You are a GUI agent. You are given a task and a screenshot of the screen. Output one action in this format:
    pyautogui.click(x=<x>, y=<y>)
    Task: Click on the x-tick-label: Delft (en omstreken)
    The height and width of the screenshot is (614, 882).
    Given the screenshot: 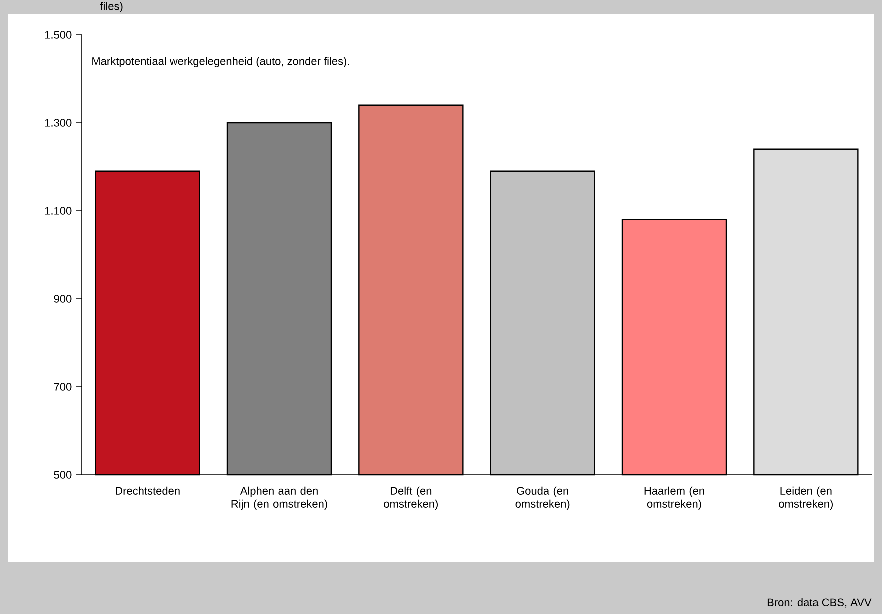 What is the action you would take?
    pyautogui.click(x=411, y=498)
    